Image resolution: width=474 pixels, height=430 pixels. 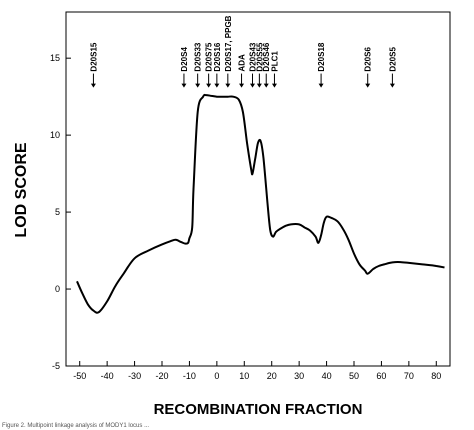 I want to click on x-tick-label: 80, so click(x=436, y=376).